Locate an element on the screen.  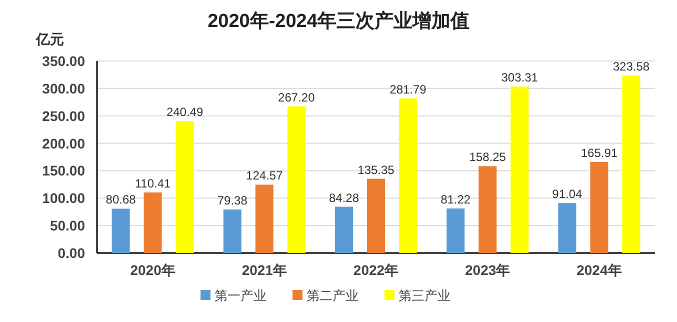
y-tick-label: 50.00 is located at coordinates (68, 226).